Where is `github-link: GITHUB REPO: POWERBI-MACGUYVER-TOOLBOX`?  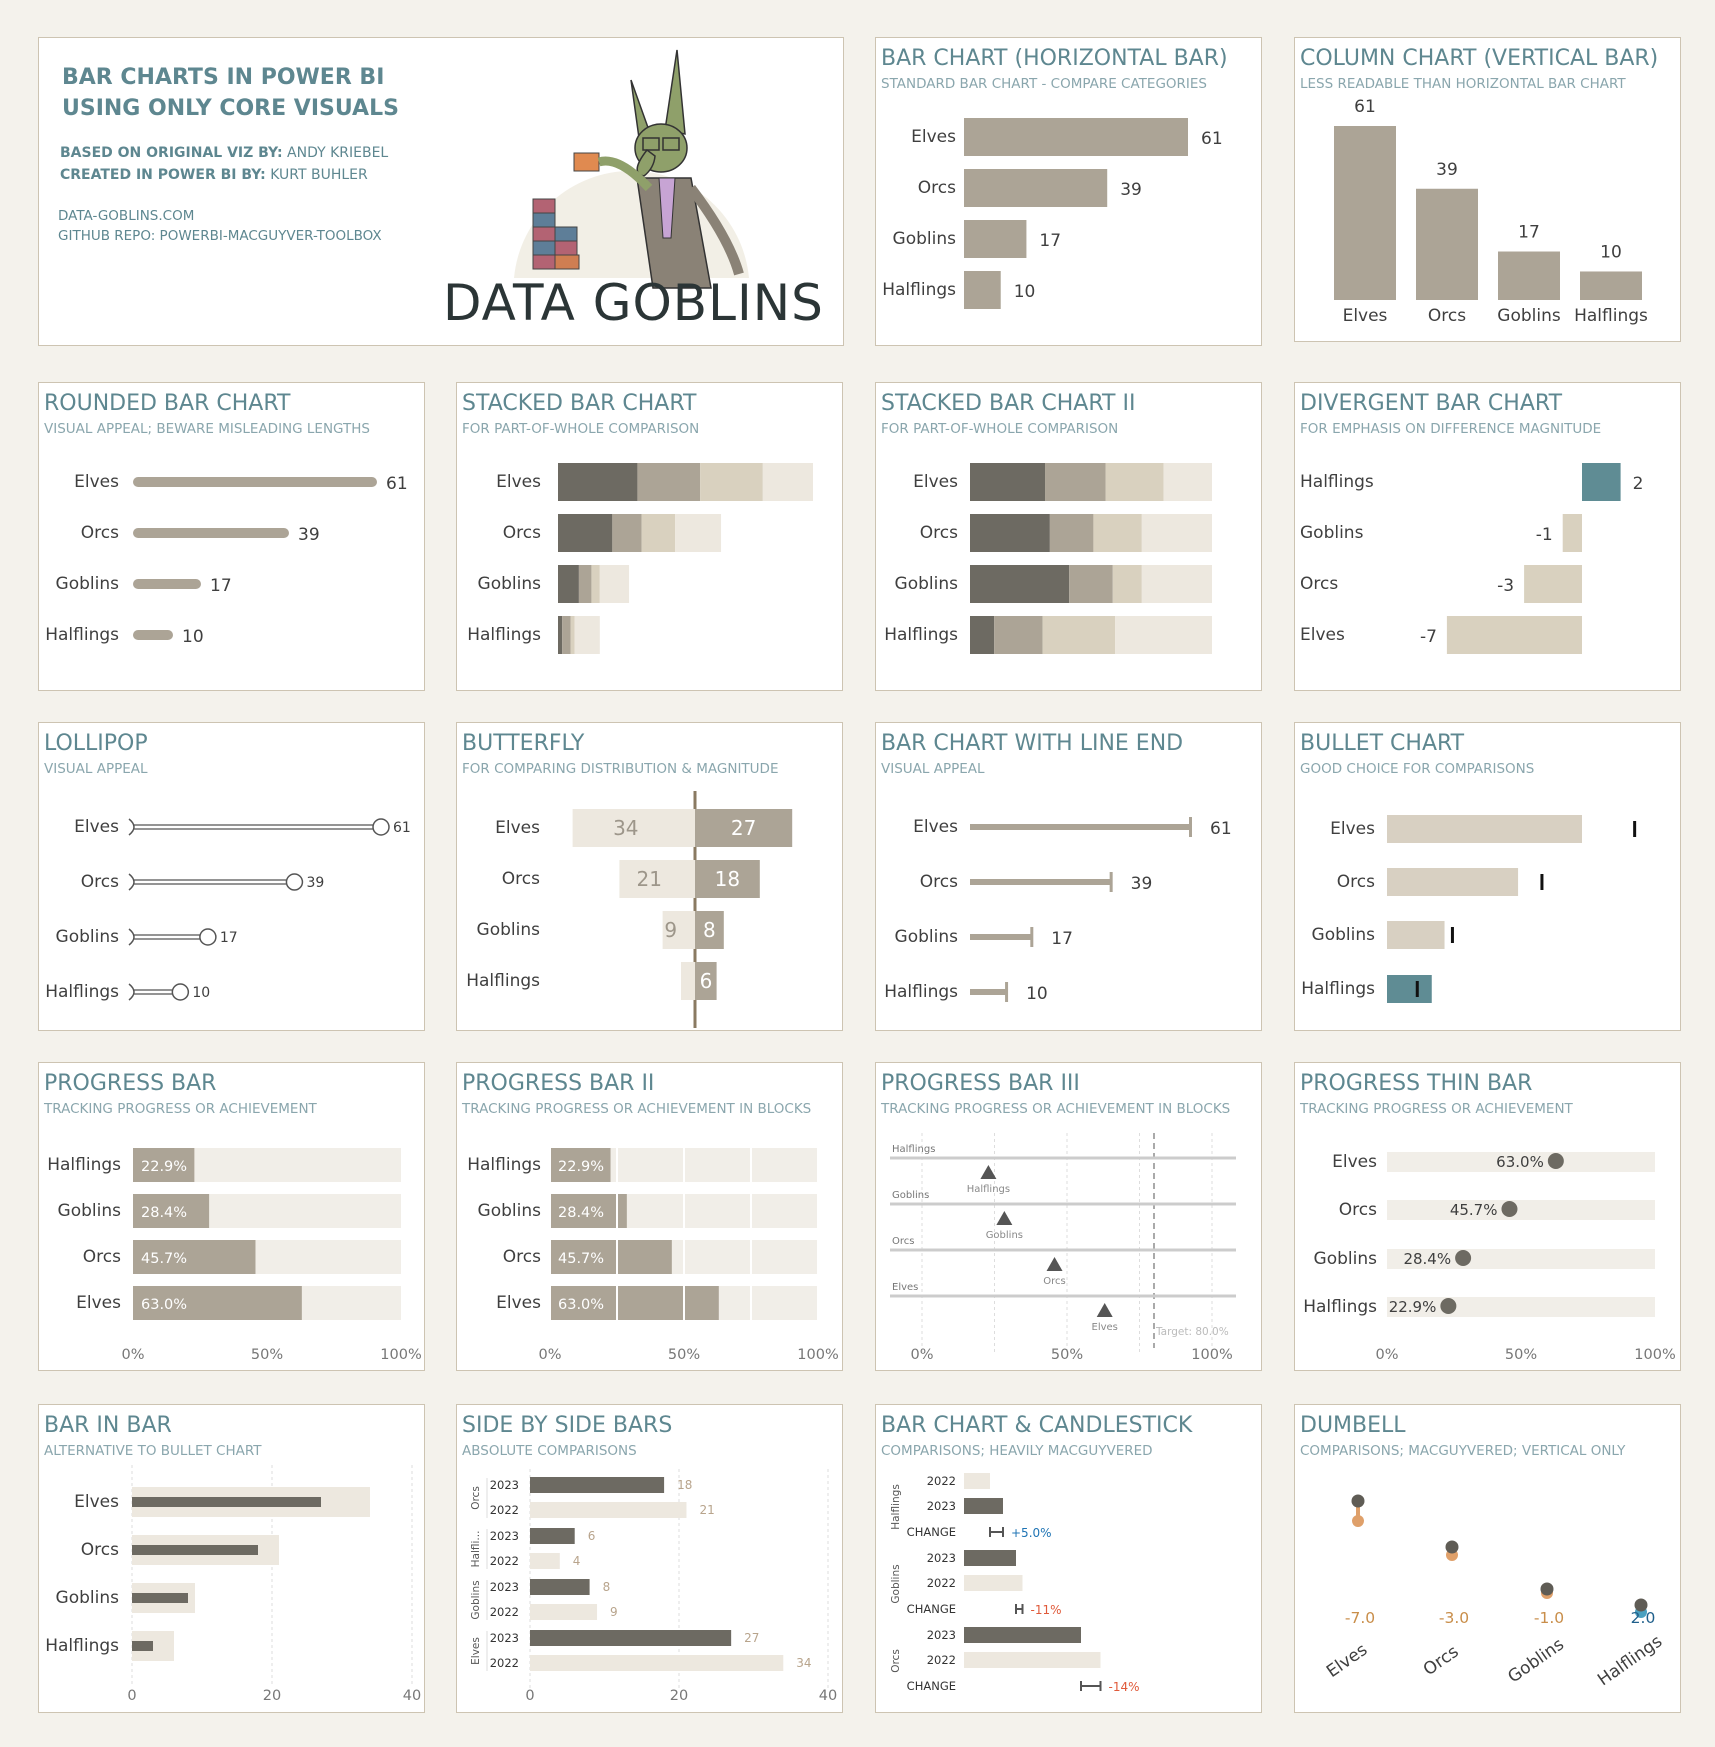 github-link: GITHUB REPO: POWERBI-MACGUYVER-TOOLBOX is located at coordinates (220, 236).